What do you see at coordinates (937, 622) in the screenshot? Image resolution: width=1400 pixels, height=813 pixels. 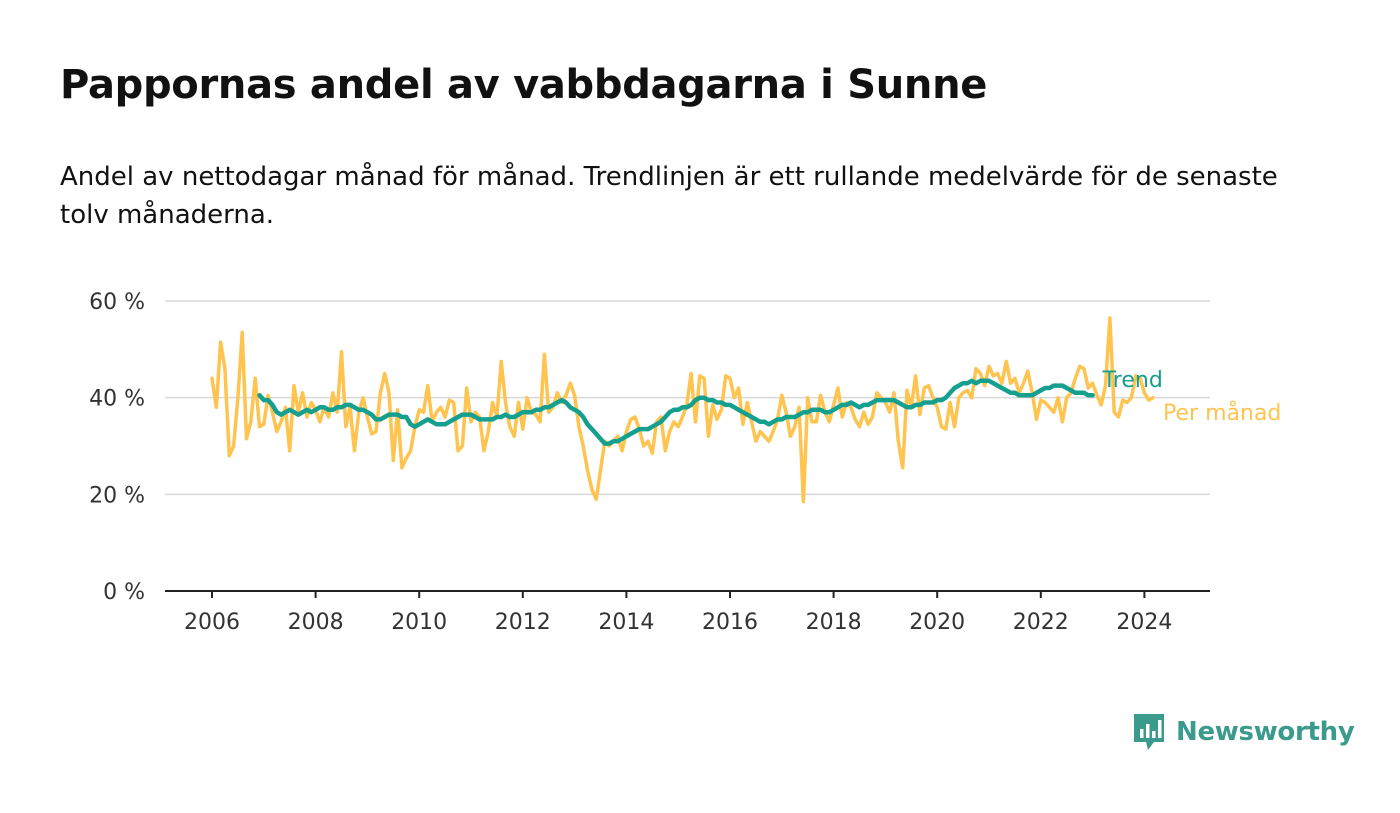 I see `x-tick-label: 2020` at bounding box center [937, 622].